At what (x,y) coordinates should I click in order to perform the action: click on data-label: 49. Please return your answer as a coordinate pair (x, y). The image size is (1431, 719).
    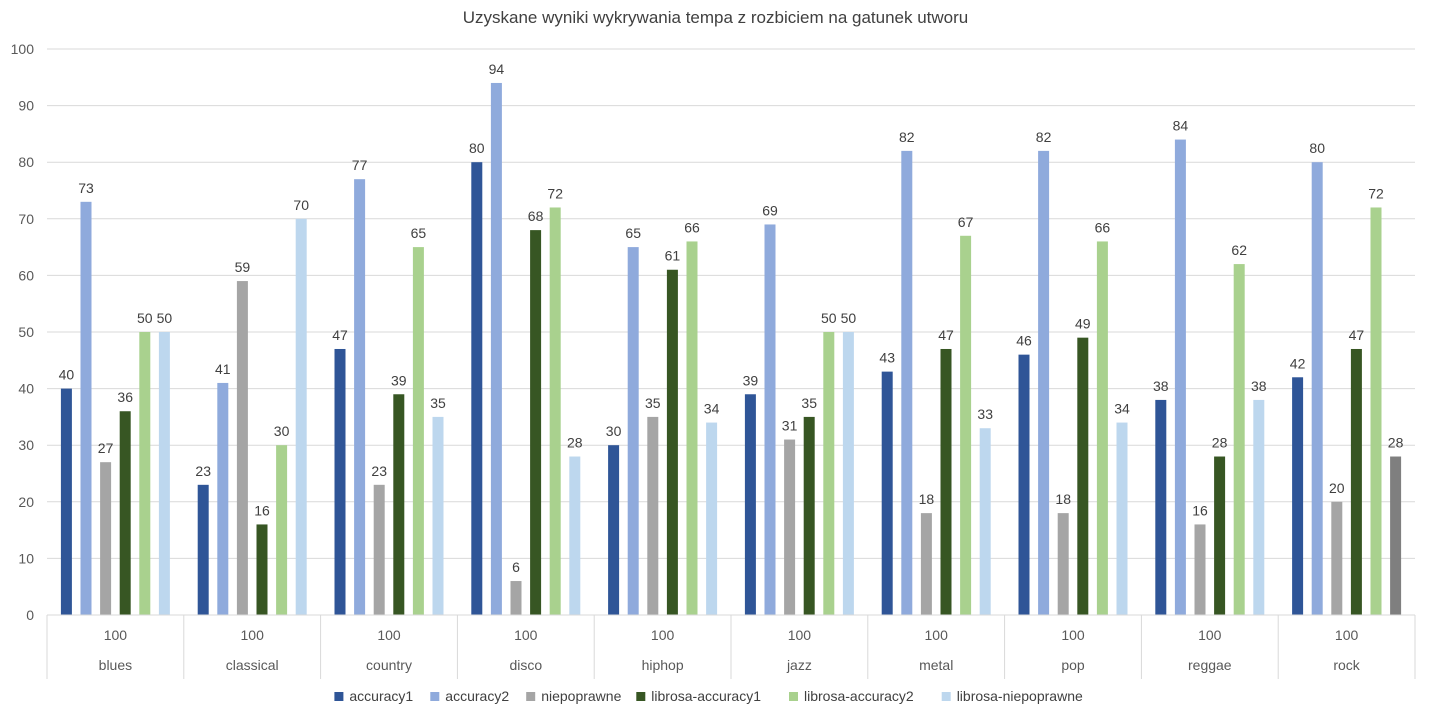
    Looking at the image, I should click on (1083, 324).